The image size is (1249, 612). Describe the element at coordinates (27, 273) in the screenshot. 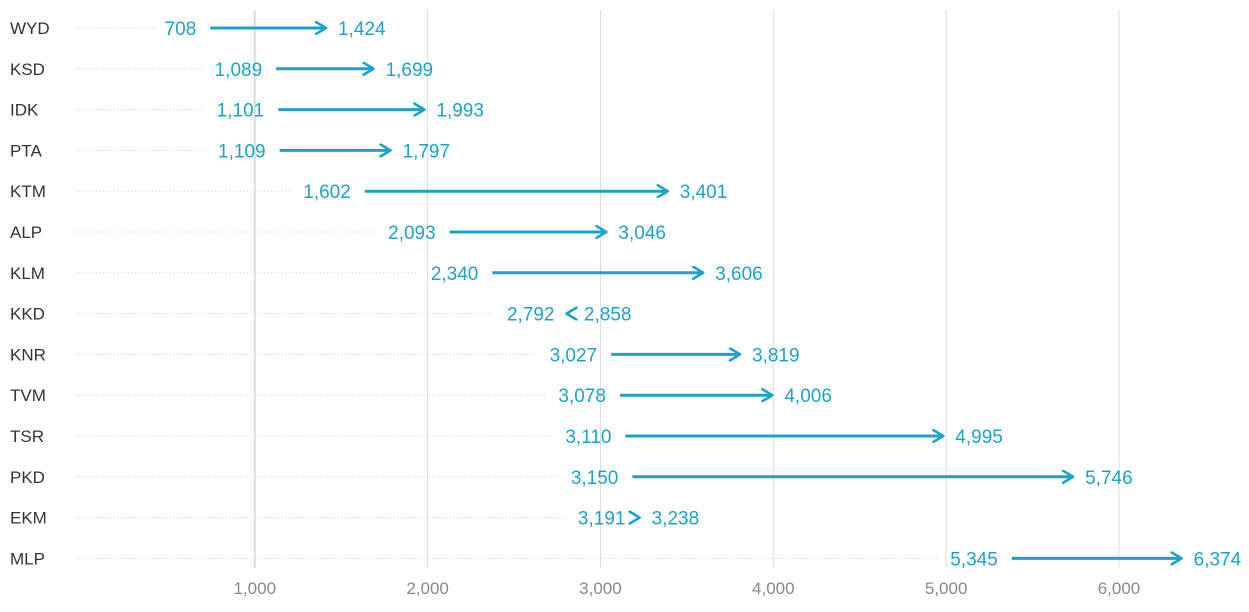

I see `category-label: KLM` at that location.